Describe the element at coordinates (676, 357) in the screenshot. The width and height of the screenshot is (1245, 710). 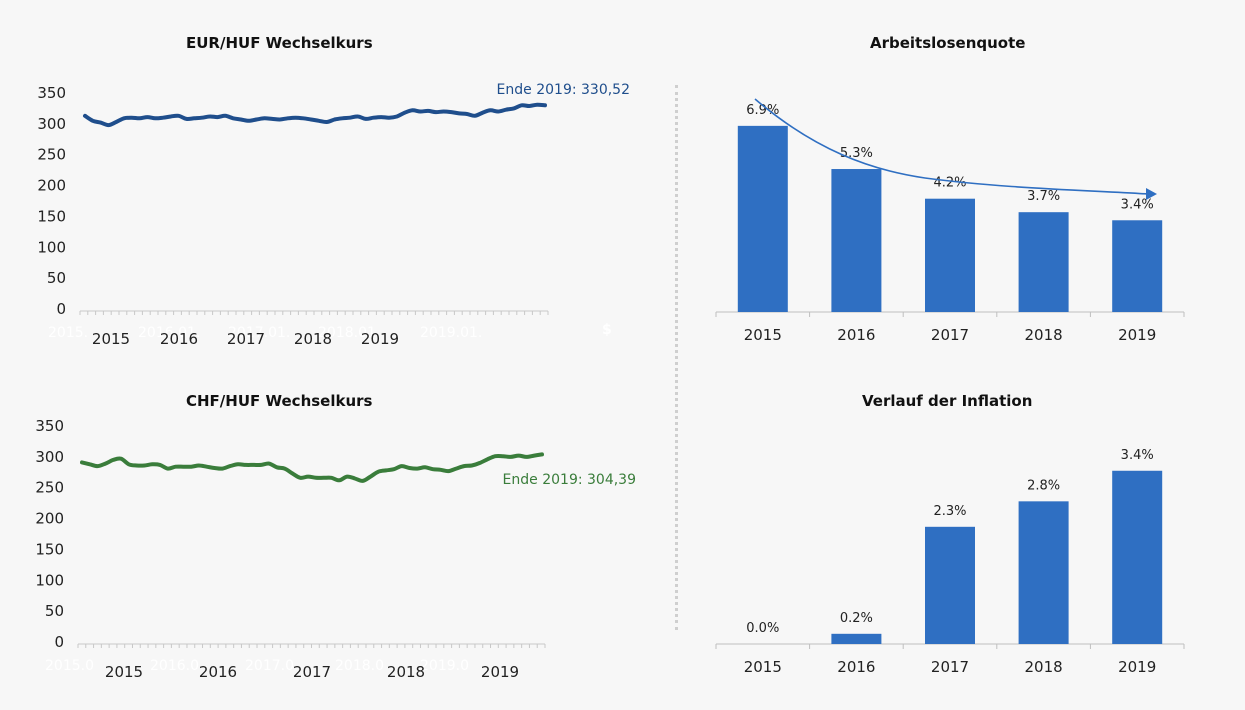
I see `panel-divider` at that location.